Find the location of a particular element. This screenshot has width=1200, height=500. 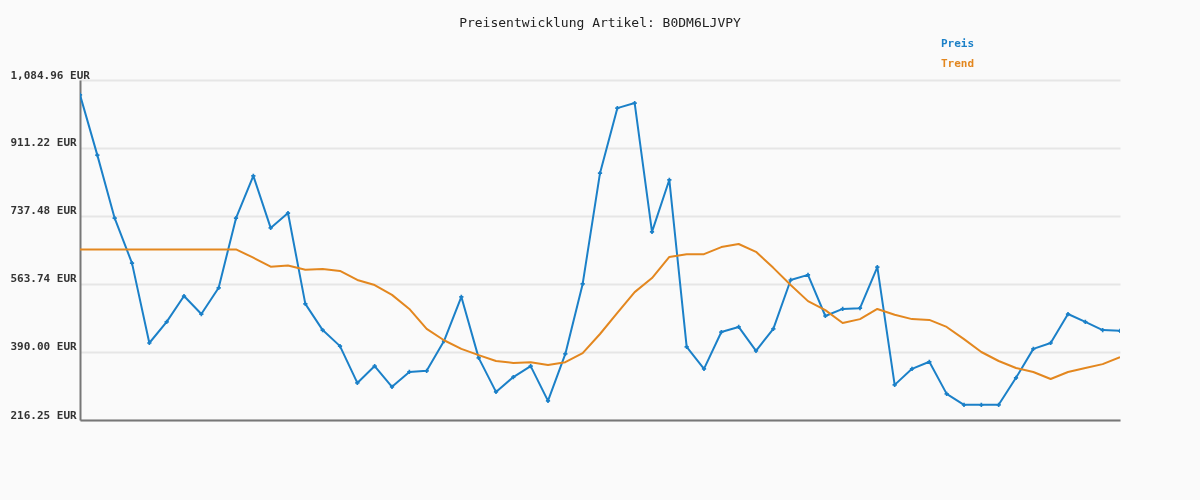

y-tick-label: 216.25 EUR is located at coordinates (44, 415).